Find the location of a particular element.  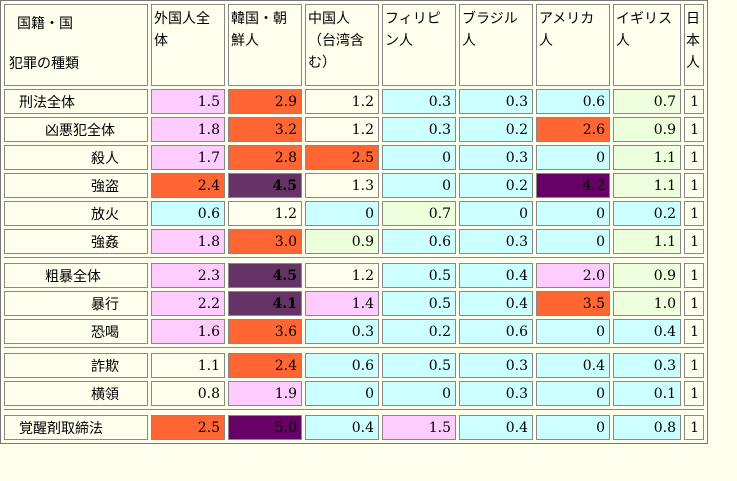

ratio-cell: 1.6 is located at coordinates (188, 331).